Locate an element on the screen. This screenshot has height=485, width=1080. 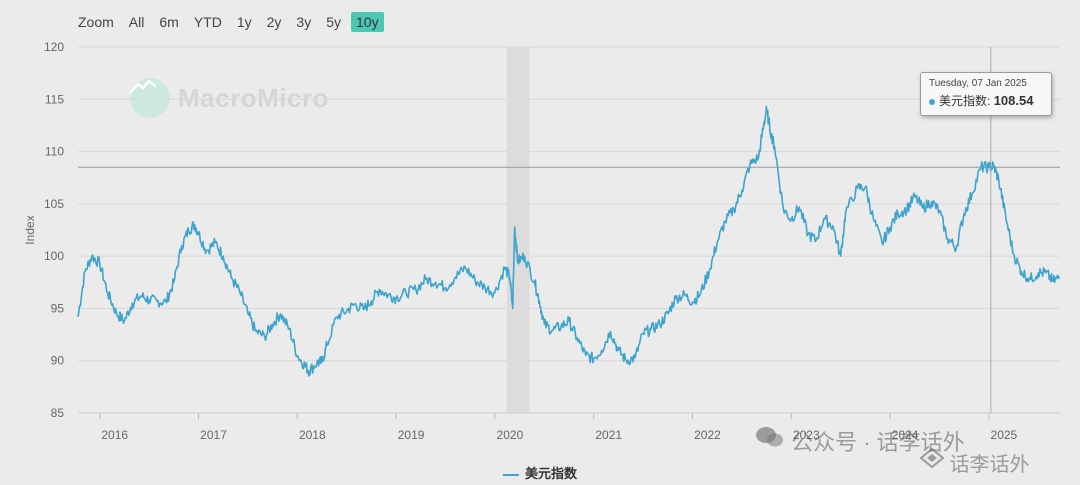
series-dot-icon is located at coordinates (932, 101).